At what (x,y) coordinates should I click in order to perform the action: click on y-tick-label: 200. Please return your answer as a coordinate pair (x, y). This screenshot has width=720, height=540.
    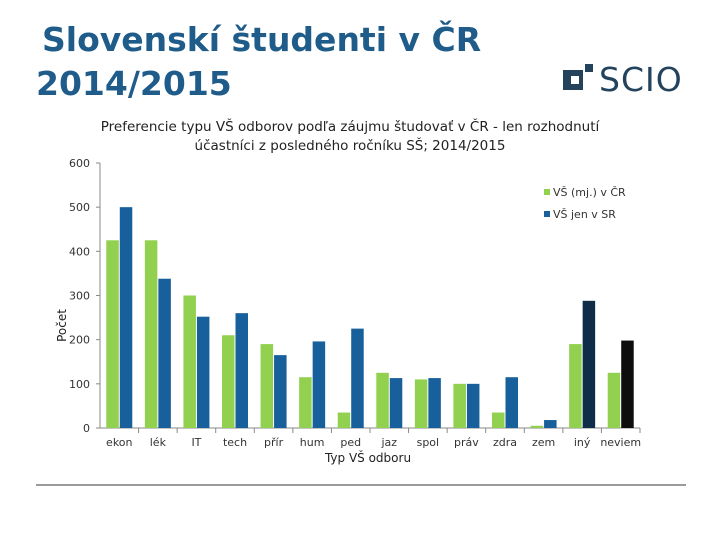
    Looking at the image, I should click on (79, 340).